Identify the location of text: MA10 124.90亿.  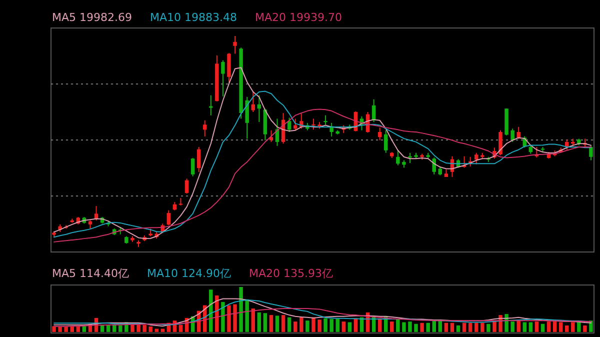
(189, 273).